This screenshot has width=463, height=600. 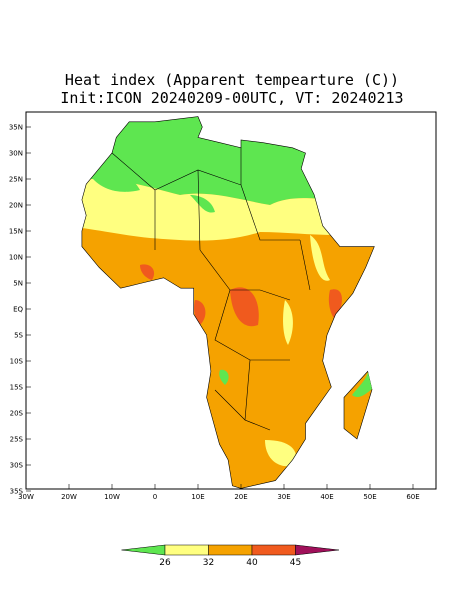 What do you see at coordinates (17, 466) in the screenshot?
I see `lat-label: 30S` at bounding box center [17, 466].